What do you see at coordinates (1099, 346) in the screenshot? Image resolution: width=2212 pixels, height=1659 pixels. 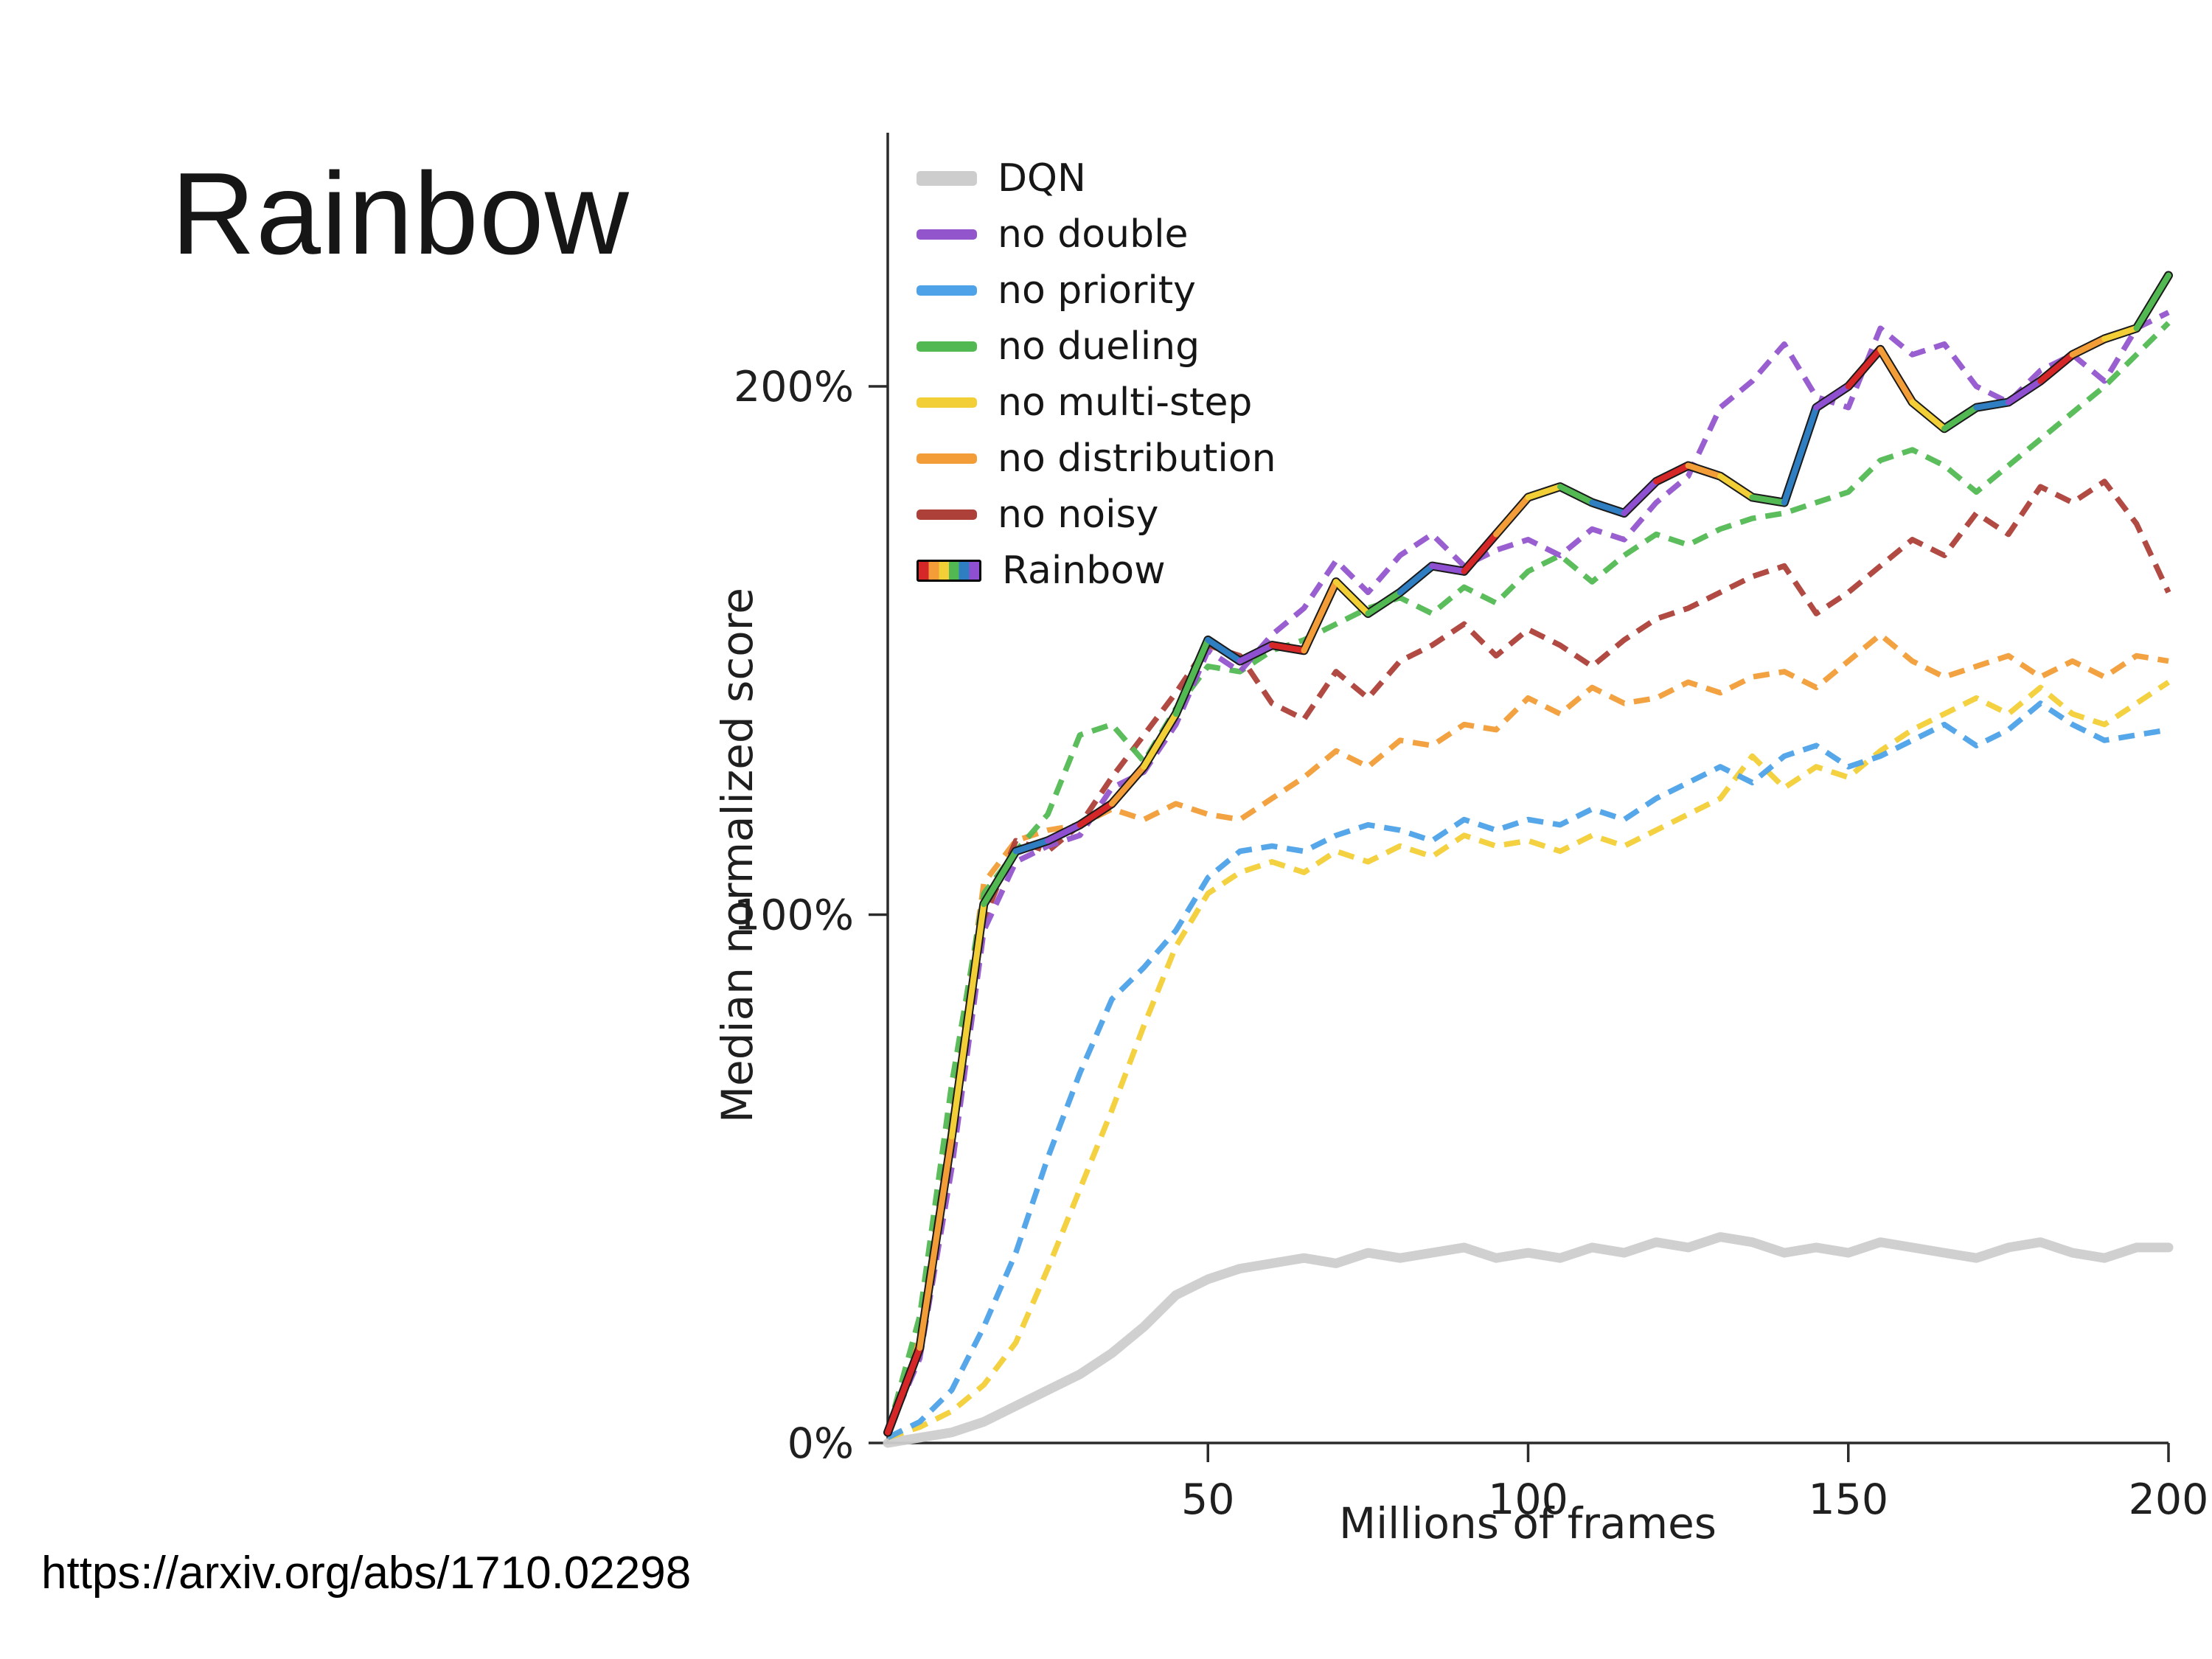 I see `legend-label-no-dueling: no dueling` at bounding box center [1099, 346].